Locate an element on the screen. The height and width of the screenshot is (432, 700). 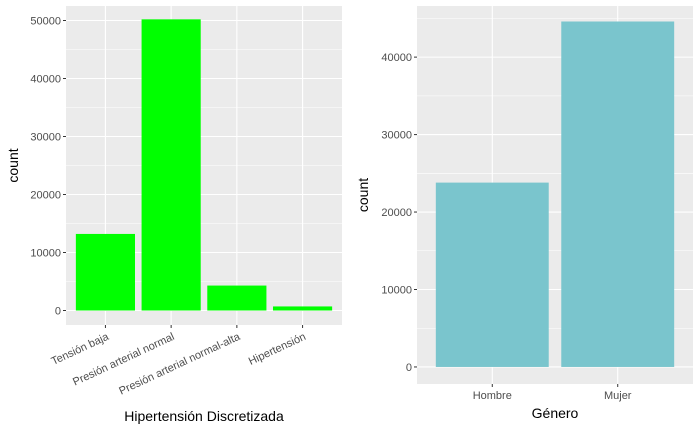
x-axis-title: Género is located at coordinates (555, 413).